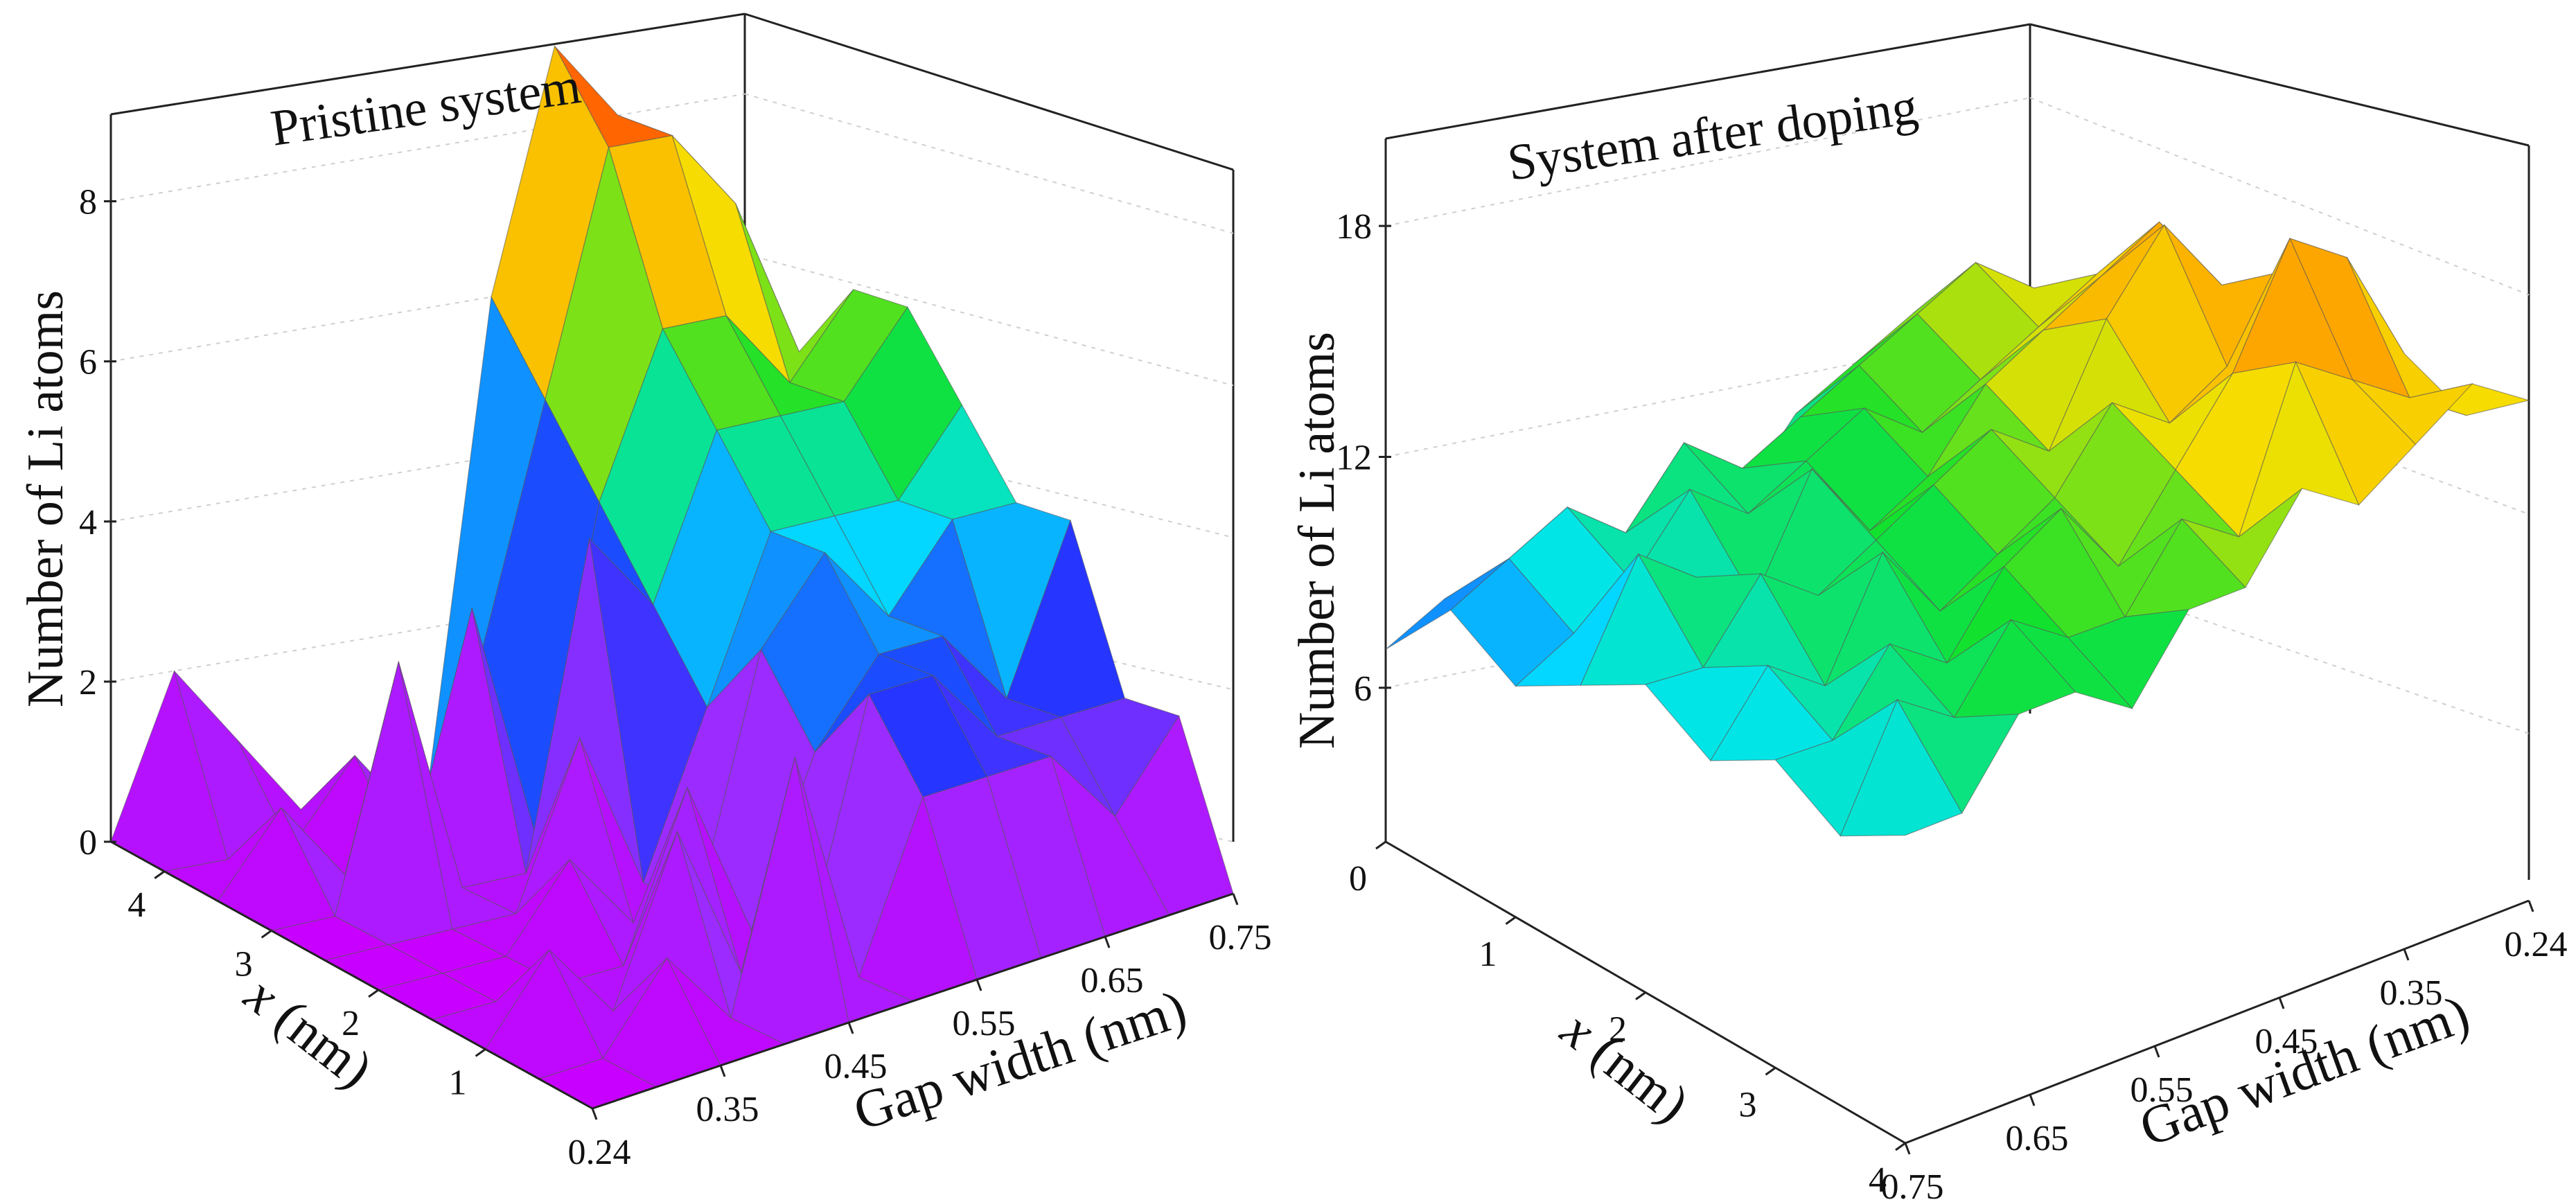 Image resolution: width=2576 pixels, height=1202 pixels. What do you see at coordinates (1912, 1185) in the screenshot?
I see `doped-gap-tick-label: 0.75` at bounding box center [1912, 1185].